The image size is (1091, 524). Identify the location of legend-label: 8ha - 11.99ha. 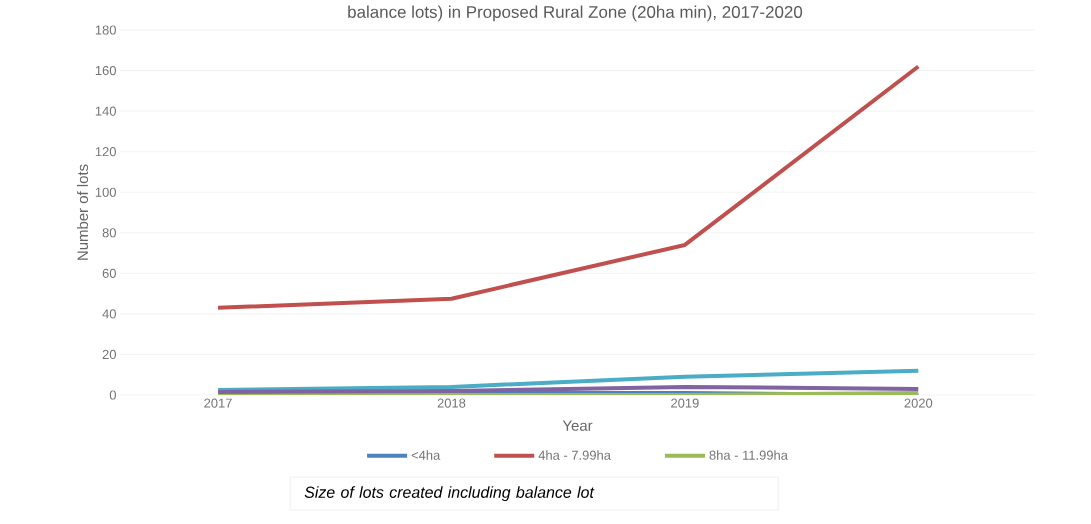
(748, 455).